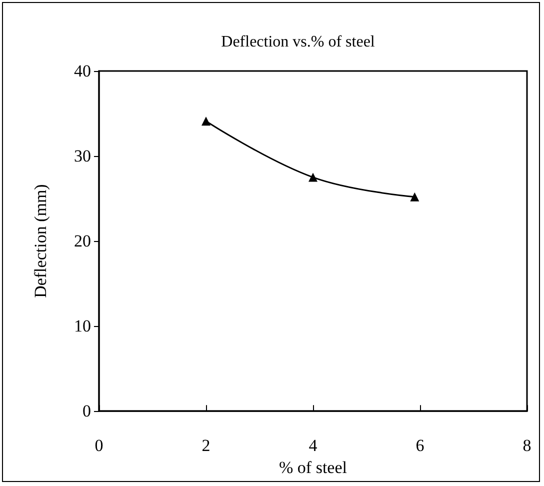  I want to click on y-tick-label: 10, so click(82, 326).